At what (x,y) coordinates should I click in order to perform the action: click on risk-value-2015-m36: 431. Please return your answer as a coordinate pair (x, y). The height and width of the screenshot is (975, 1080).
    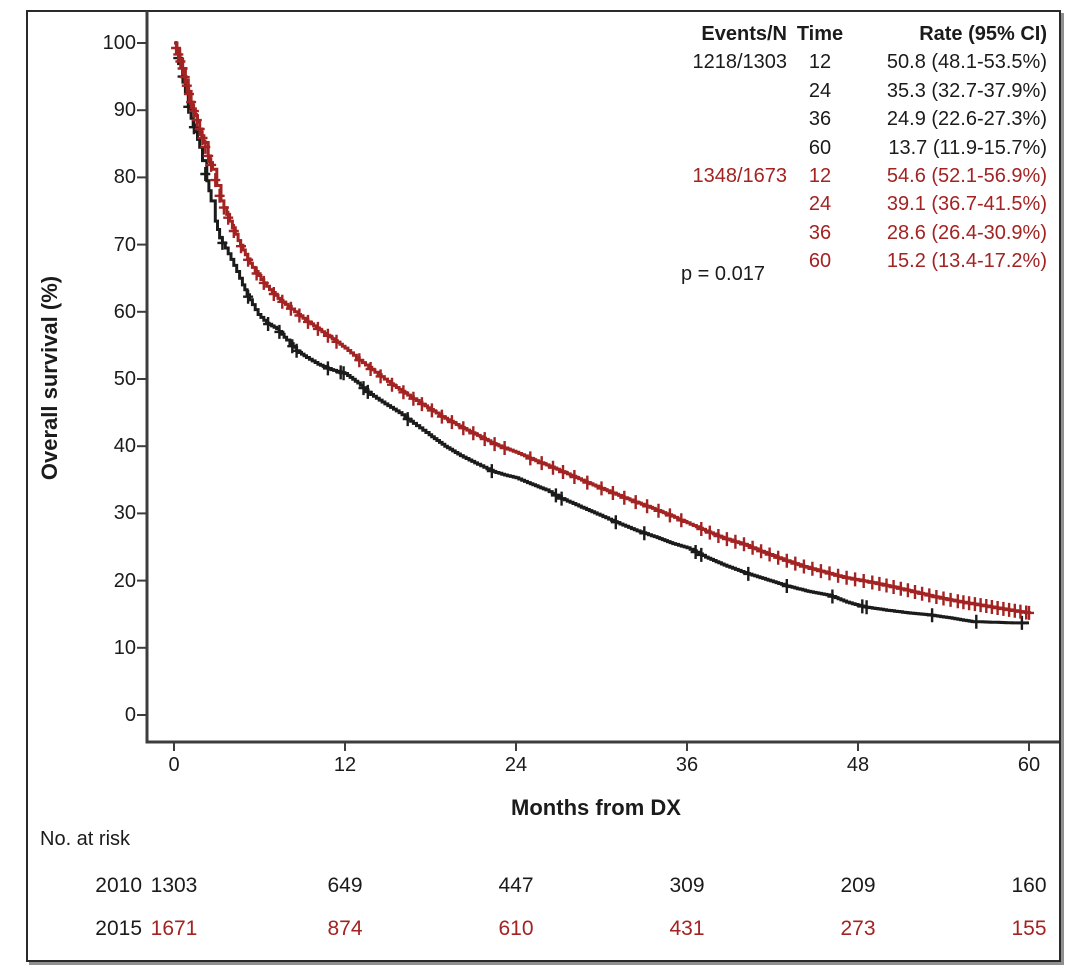
    Looking at the image, I should click on (687, 928).